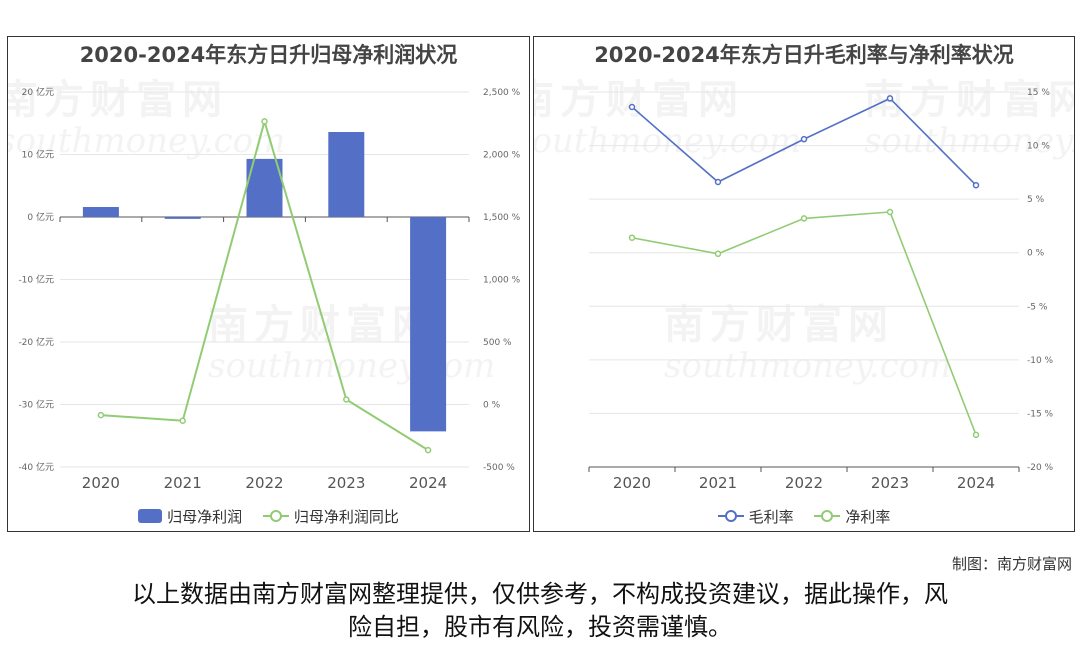 Image resolution: width=1080 pixels, height=646 pixels. I want to click on legend-label: 归母净利润, so click(205, 516).